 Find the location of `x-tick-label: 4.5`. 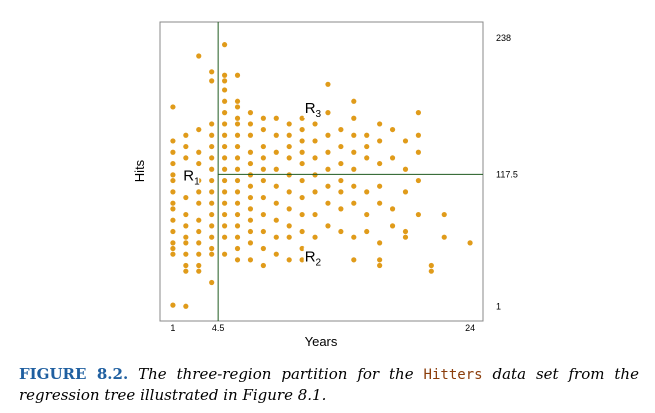

x-tick-label: 4.5 is located at coordinates (218, 328).